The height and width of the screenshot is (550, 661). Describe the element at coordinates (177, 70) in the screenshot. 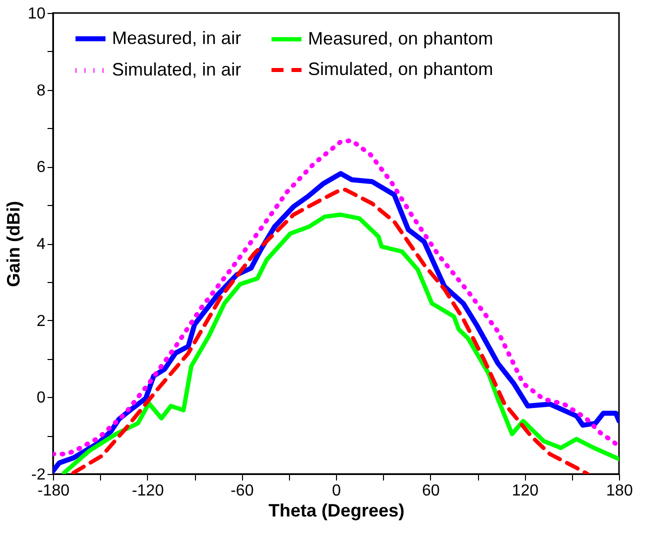

I see `legend-label: Simulated, in air` at that location.